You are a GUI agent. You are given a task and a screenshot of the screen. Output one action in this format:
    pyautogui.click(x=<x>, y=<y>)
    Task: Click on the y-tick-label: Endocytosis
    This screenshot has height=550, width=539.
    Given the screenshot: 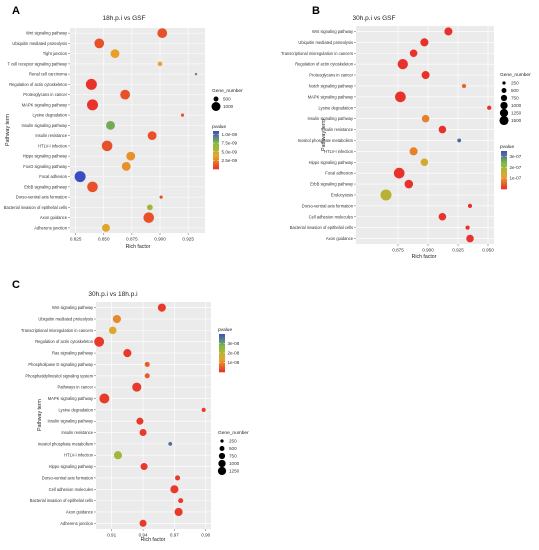 What is the action you would take?
    pyautogui.click(x=342, y=194)
    